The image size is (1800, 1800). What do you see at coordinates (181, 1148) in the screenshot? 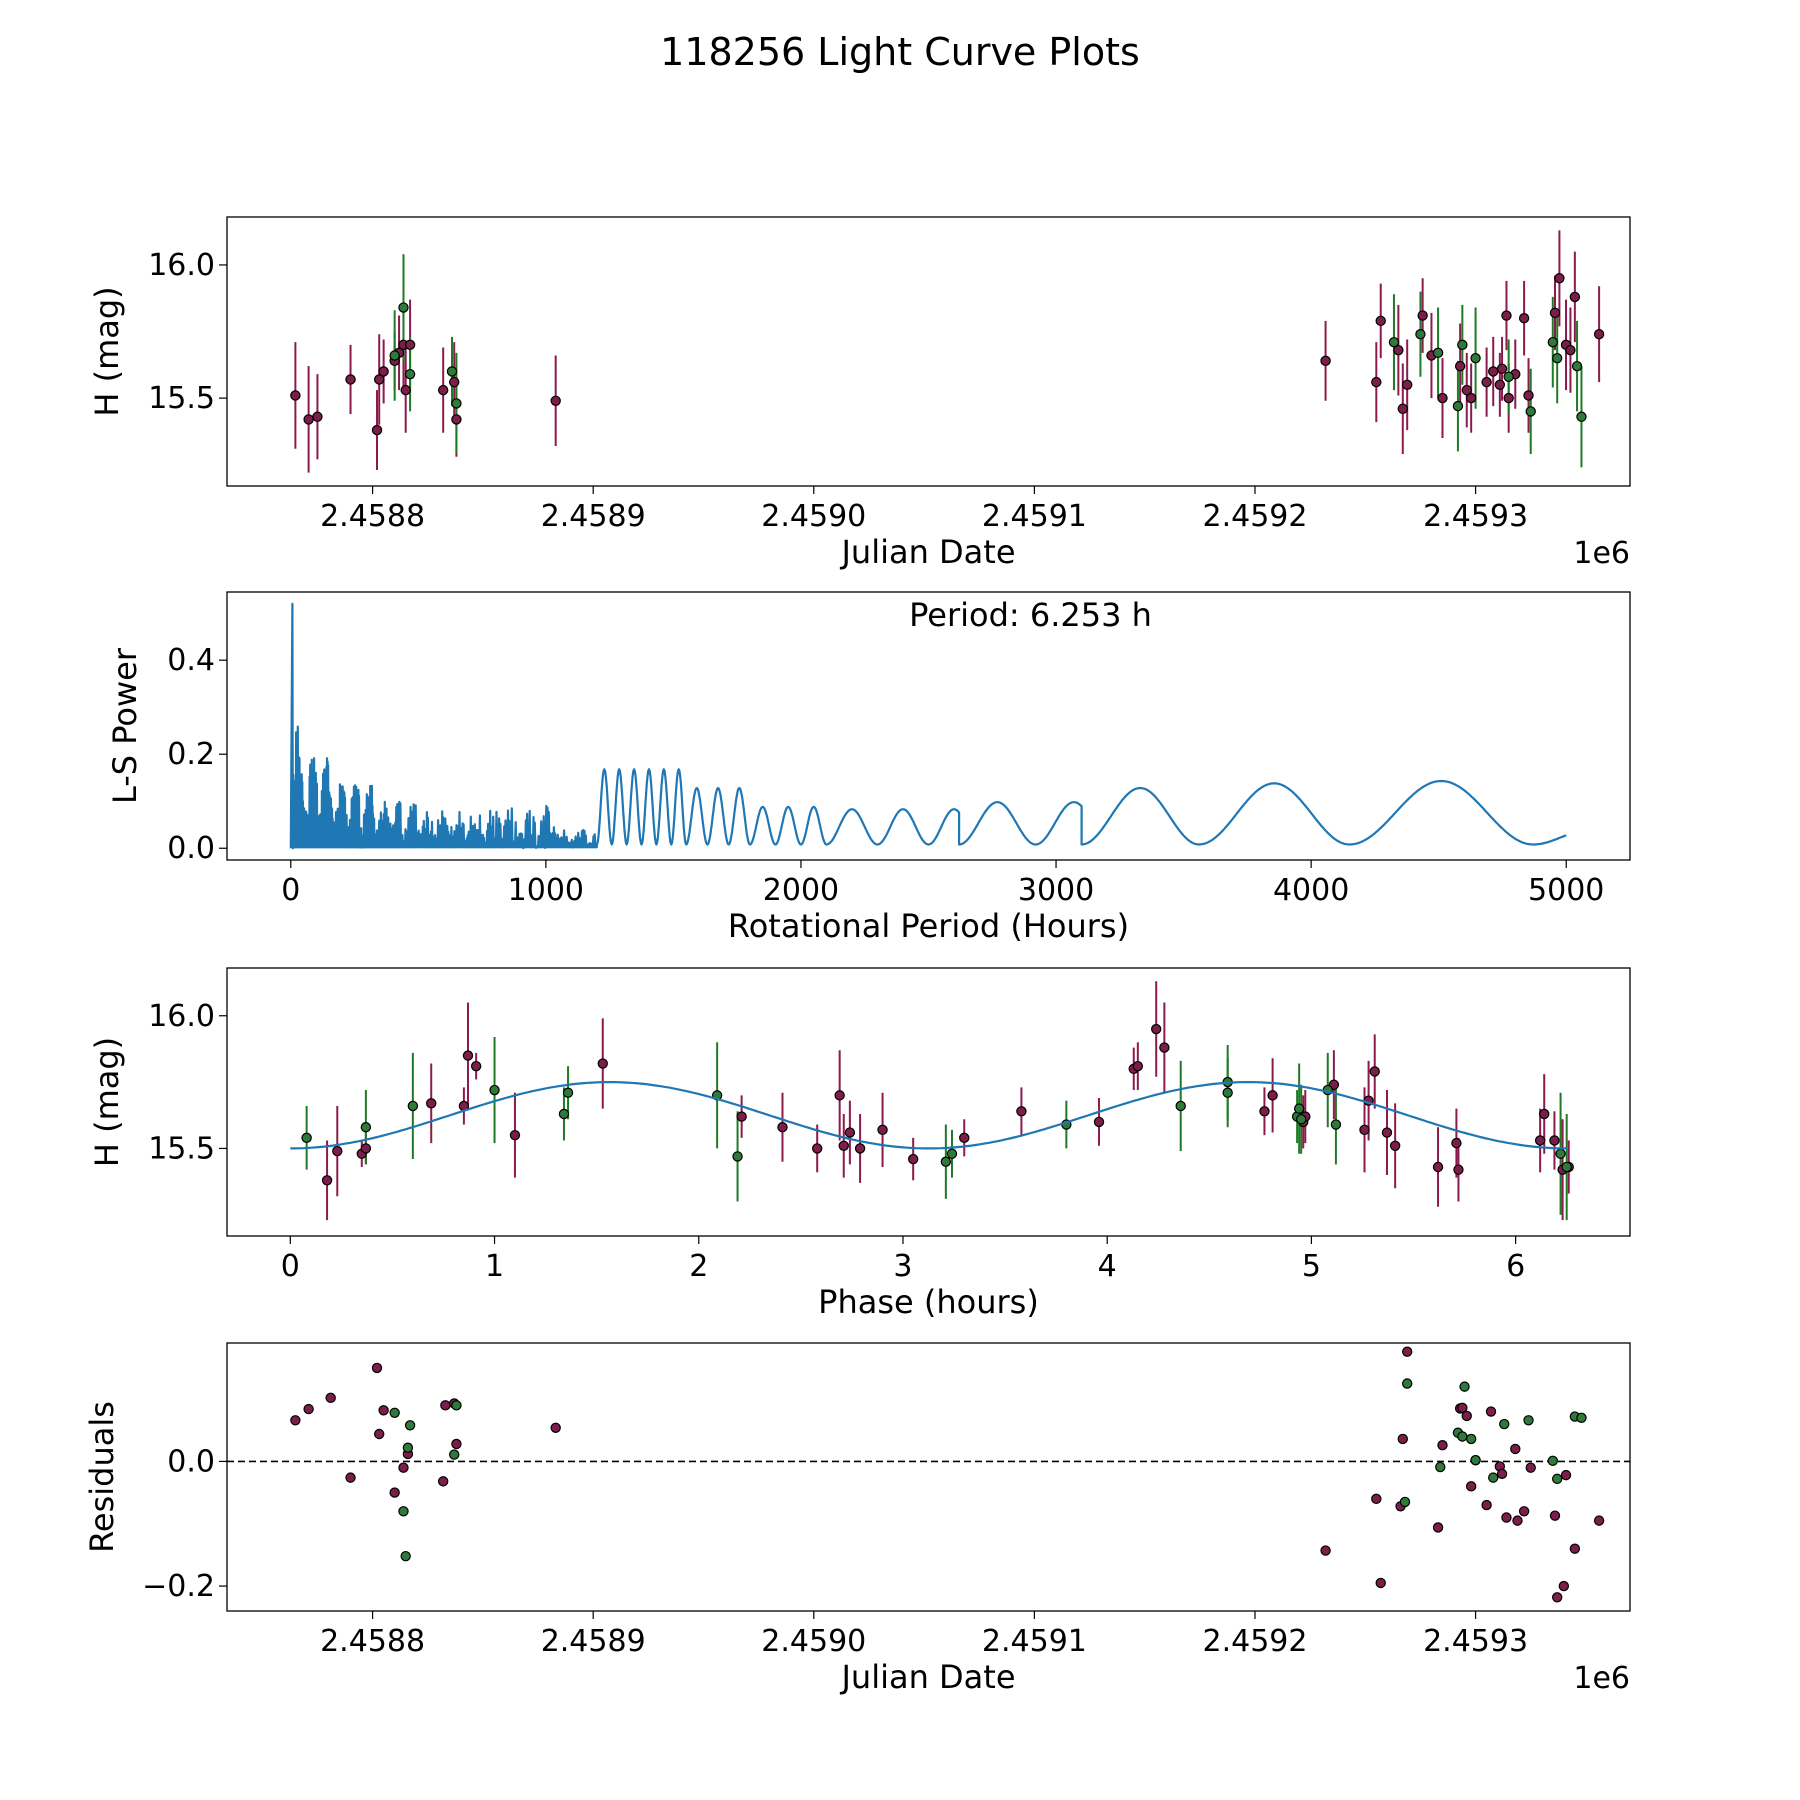
I see `y-tick-label: 15.5` at bounding box center [181, 1148].